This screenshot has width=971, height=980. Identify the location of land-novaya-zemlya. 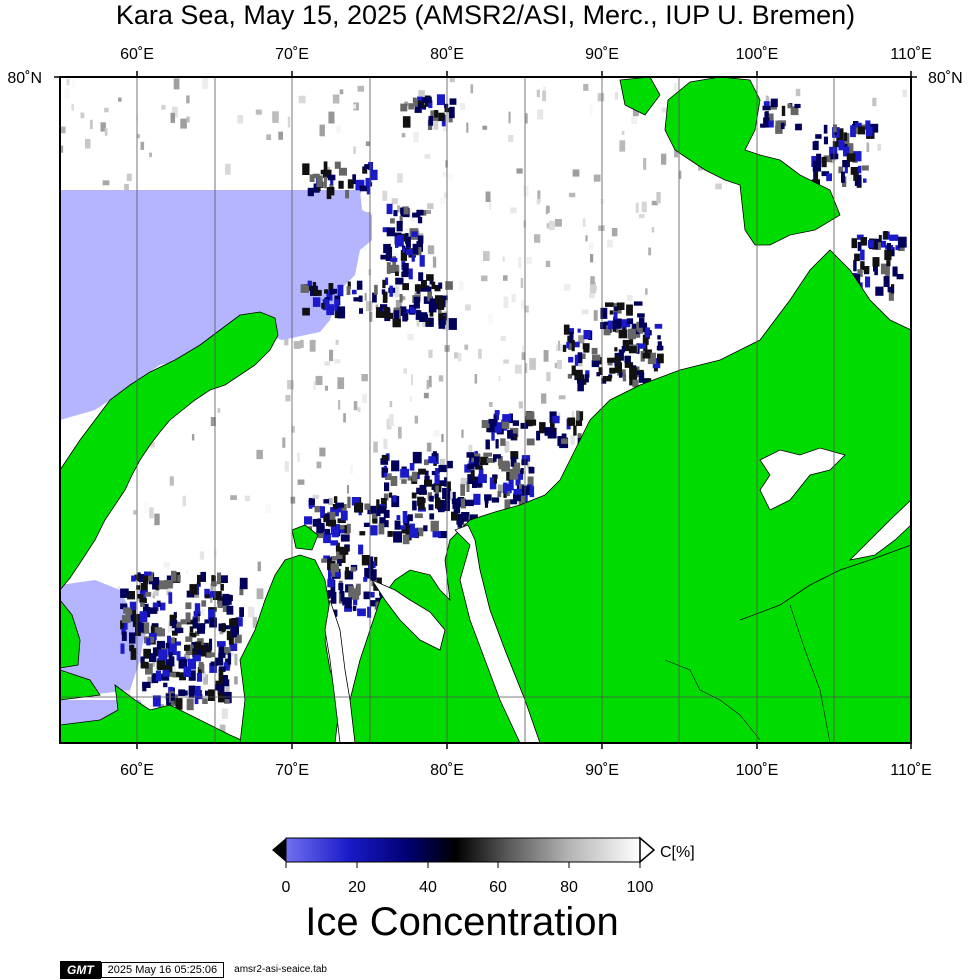
(169, 451).